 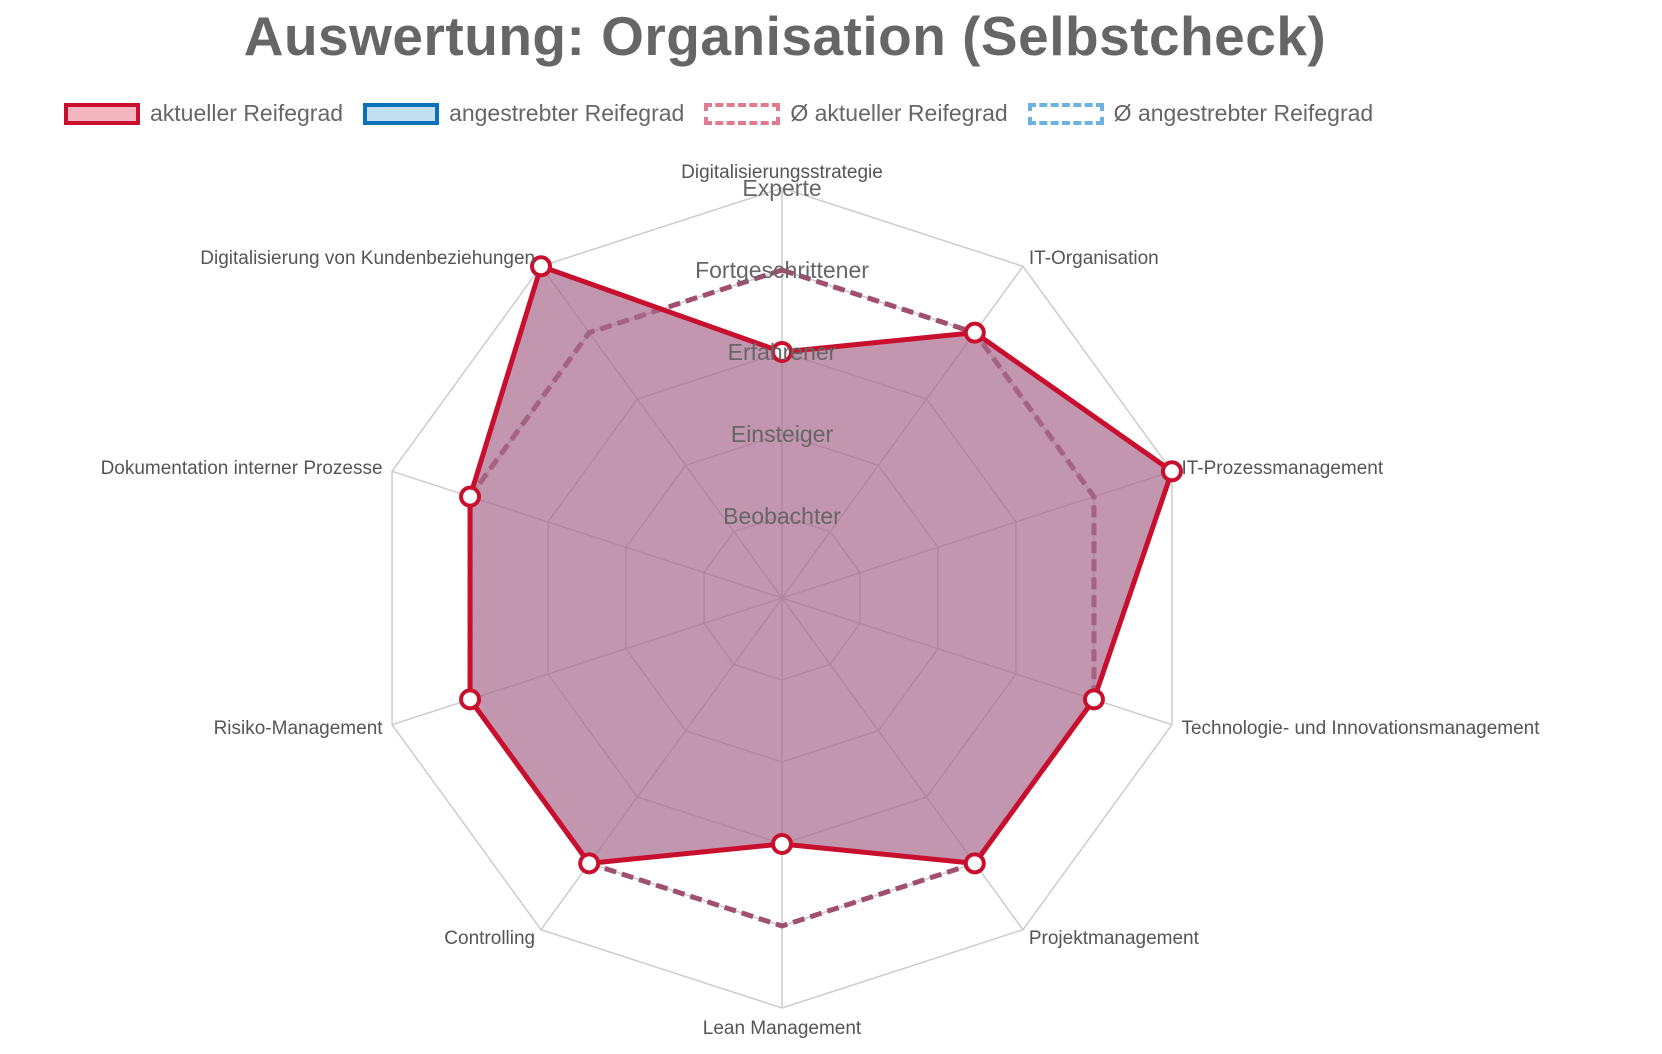 I want to click on point-projektmanagement, so click(x=974, y=863).